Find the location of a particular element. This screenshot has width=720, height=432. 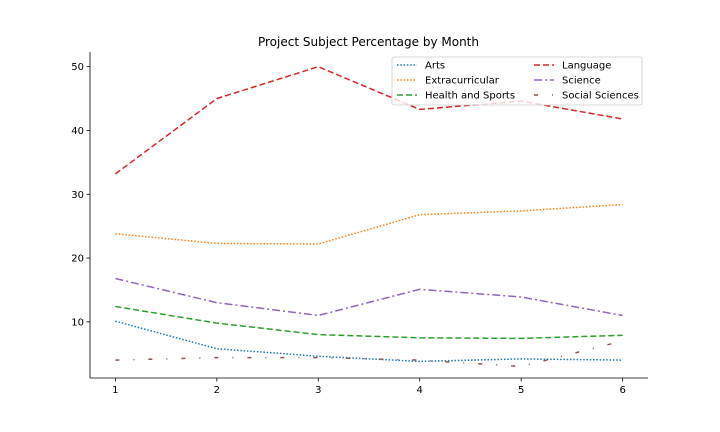

x-tick-label: 1 is located at coordinates (115, 390).